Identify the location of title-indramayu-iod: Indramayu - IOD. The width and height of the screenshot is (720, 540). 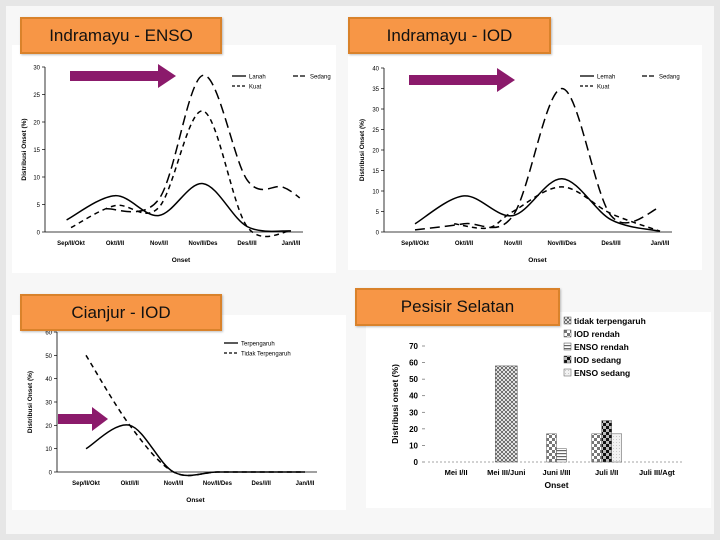
(449, 35).